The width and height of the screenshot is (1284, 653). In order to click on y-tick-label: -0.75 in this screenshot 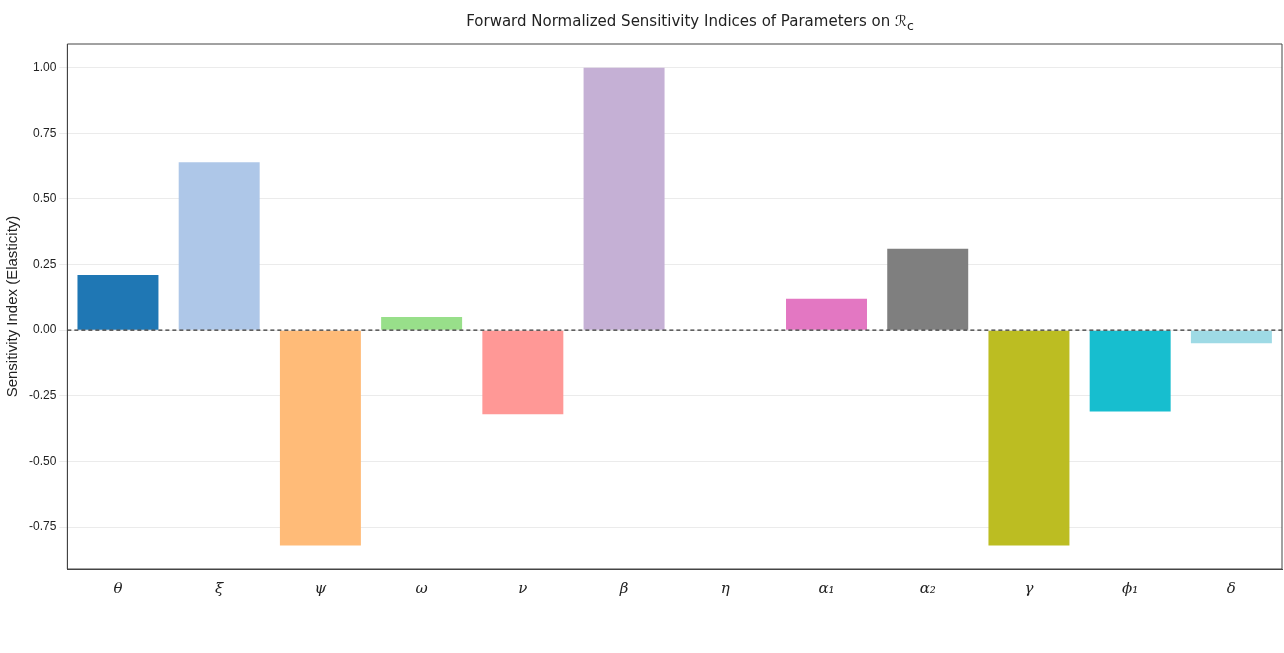, I will do `click(42, 526)`.